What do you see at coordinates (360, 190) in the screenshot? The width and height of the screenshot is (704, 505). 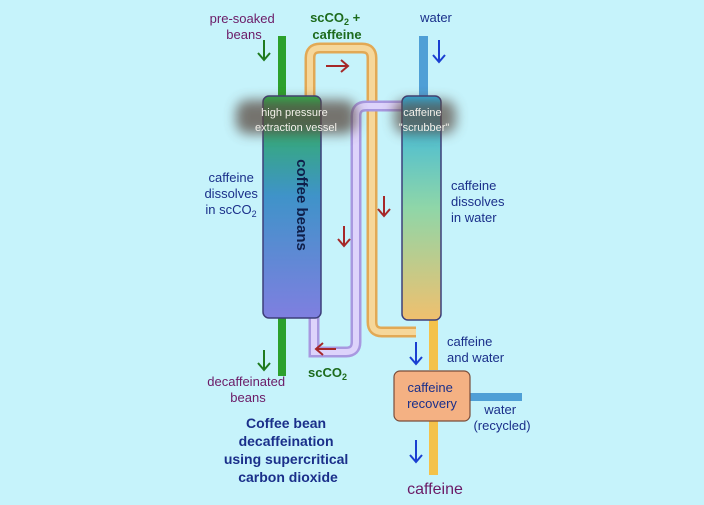 I see `co2-caffeine-pipe` at bounding box center [360, 190].